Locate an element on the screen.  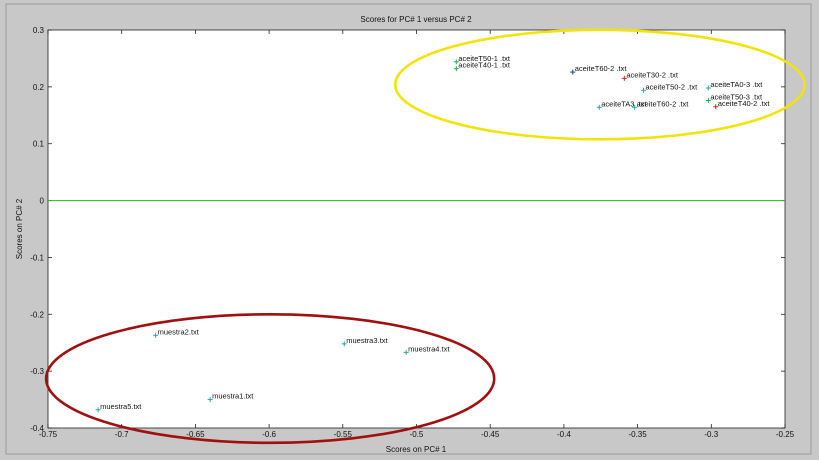
point-label: muestra2.txt is located at coordinates (179, 331).